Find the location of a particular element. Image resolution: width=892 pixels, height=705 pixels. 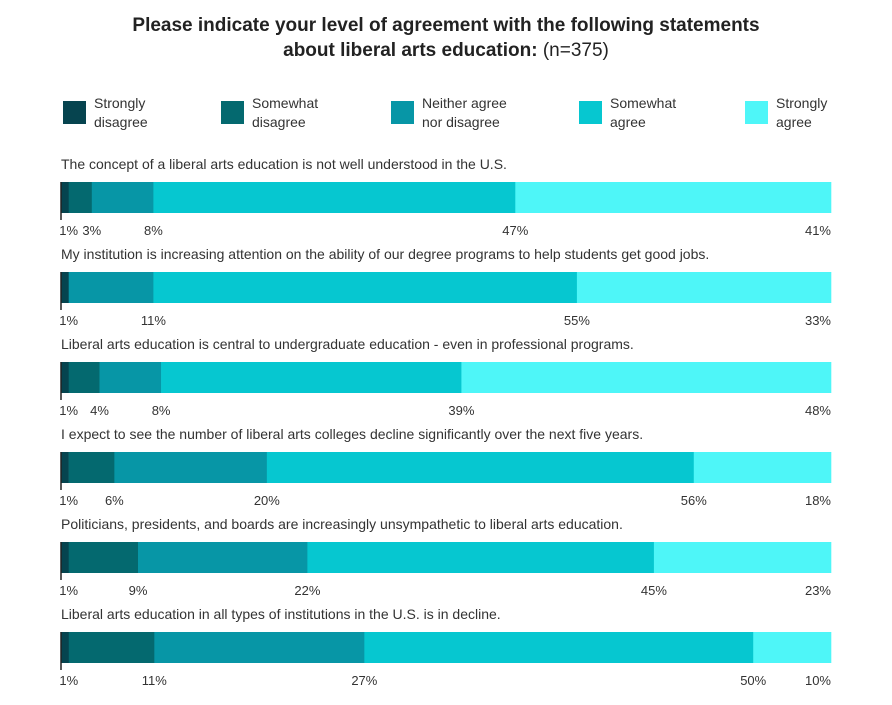

data-label: 41% is located at coordinates (818, 230).